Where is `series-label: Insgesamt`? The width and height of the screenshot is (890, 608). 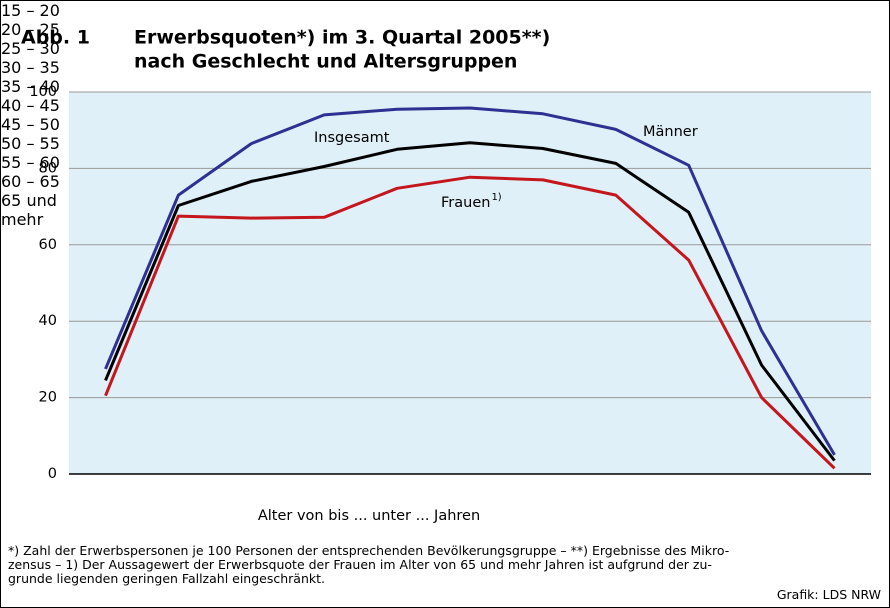
series-label: Insgesamt is located at coordinates (352, 138).